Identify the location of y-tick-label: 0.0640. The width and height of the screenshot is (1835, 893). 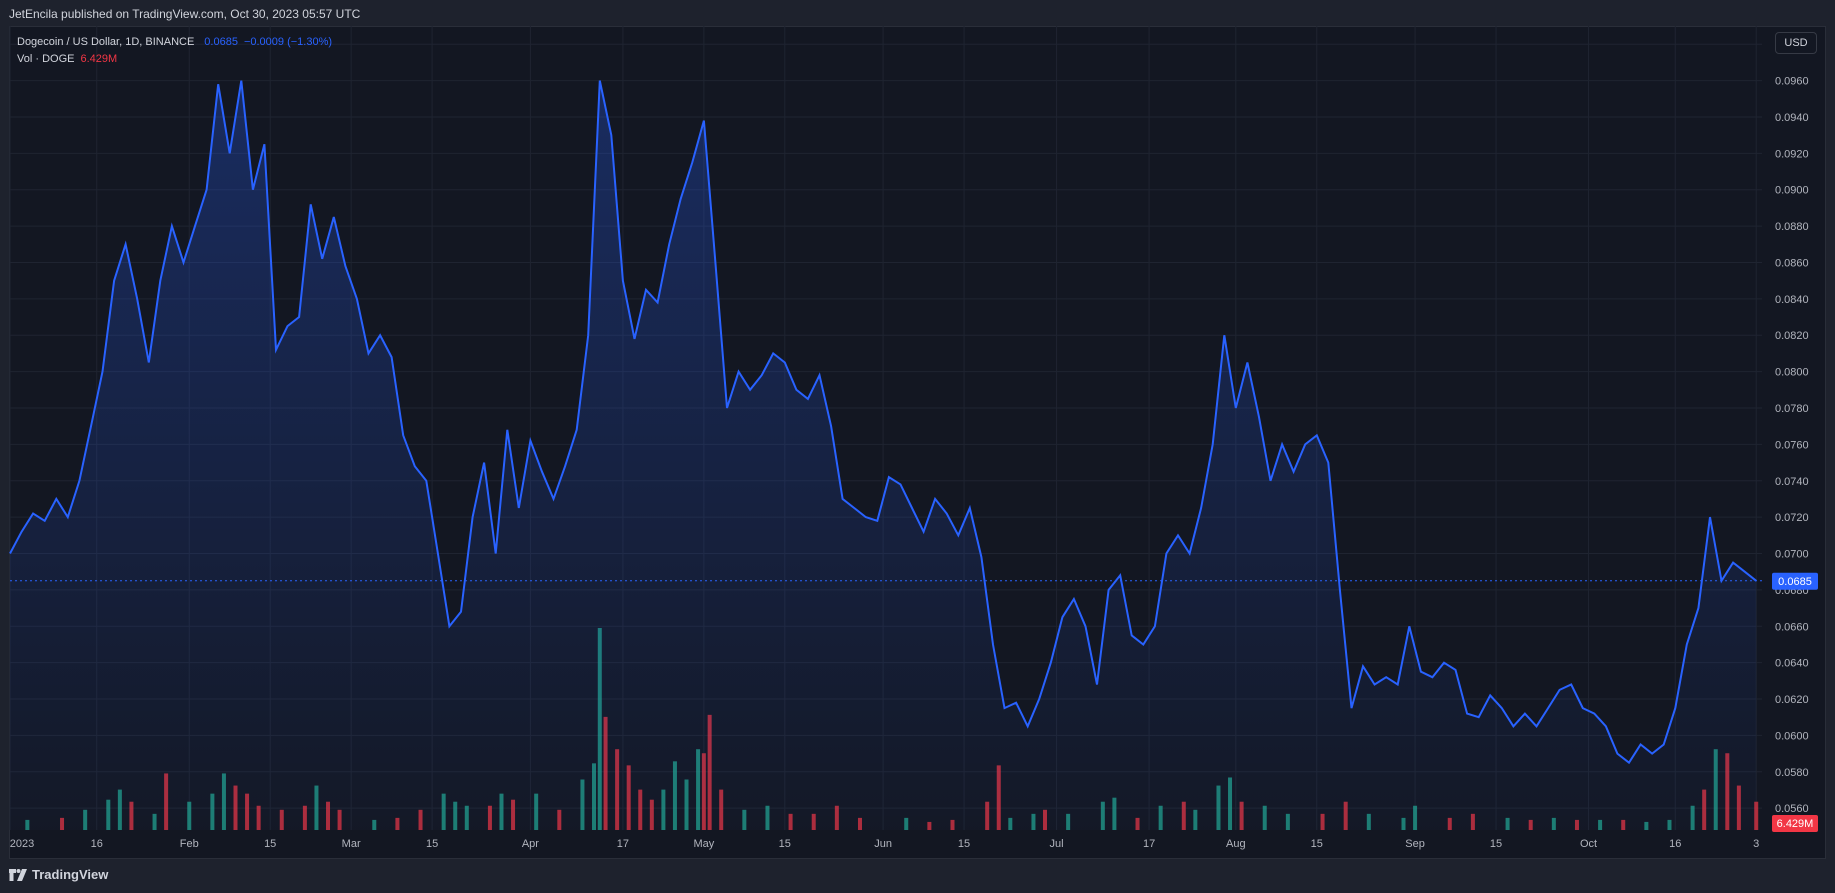
(1792, 664).